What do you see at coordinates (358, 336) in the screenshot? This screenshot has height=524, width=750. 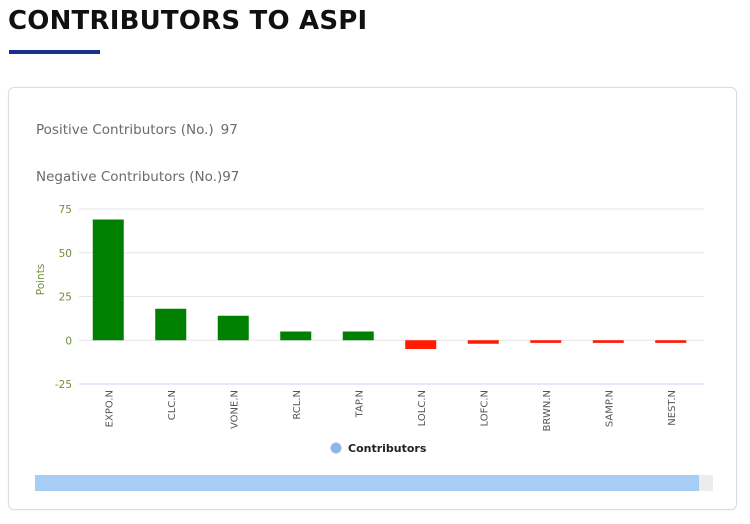 I see `bar-tap-n` at bounding box center [358, 336].